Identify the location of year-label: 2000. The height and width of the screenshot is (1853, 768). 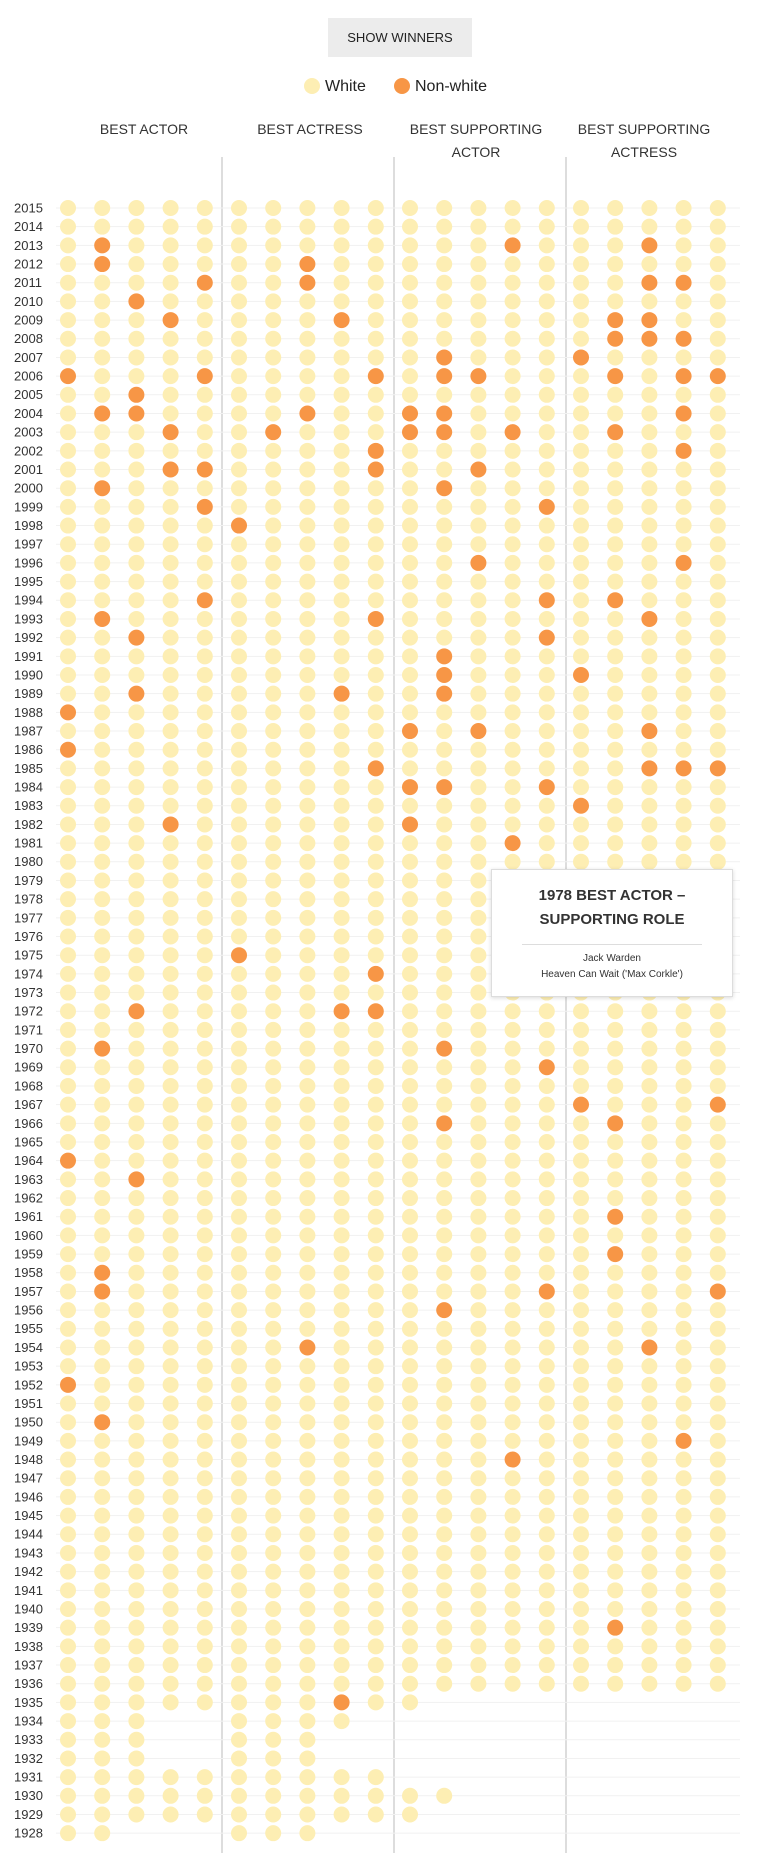
(28, 488).